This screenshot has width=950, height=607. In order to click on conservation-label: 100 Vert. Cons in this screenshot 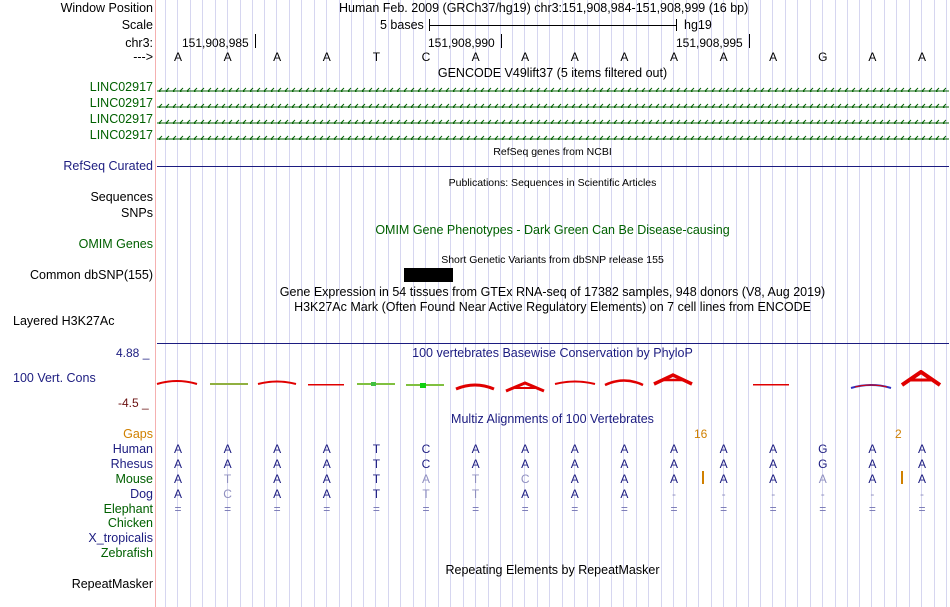, I will do `click(54, 378)`.